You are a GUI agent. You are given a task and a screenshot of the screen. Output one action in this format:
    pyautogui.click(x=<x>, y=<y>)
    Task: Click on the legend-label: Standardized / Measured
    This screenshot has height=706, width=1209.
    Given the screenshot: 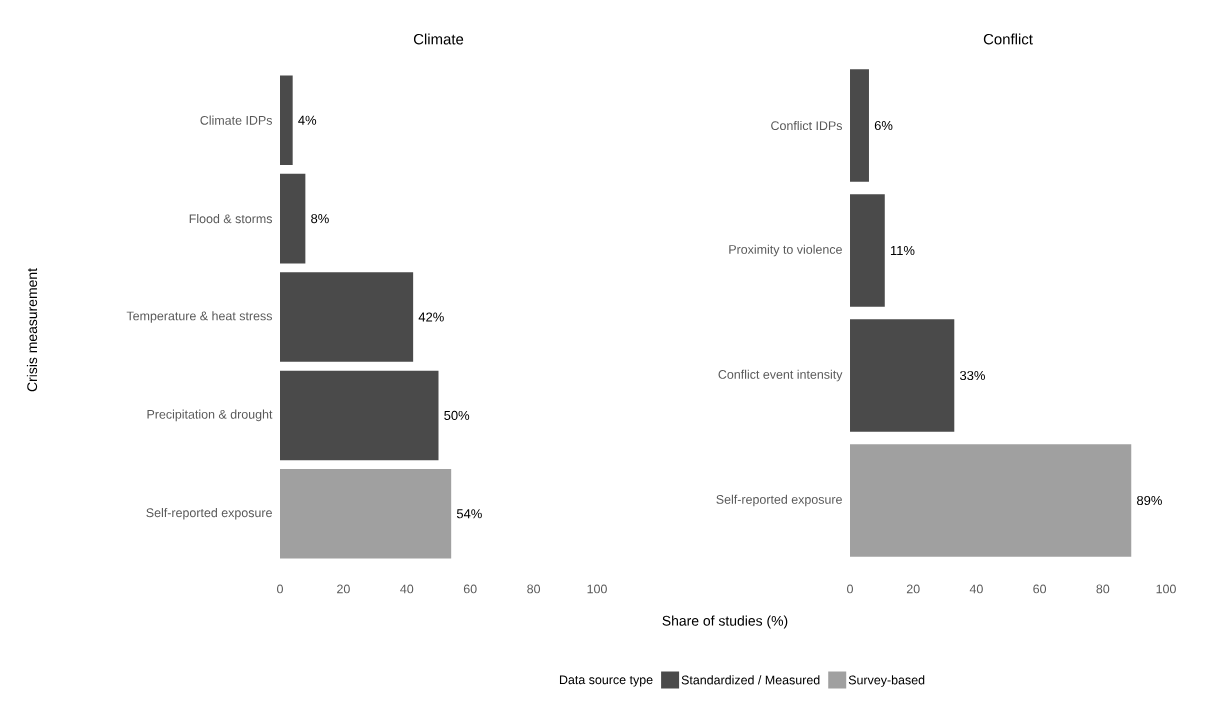 What is the action you would take?
    pyautogui.click(x=750, y=680)
    